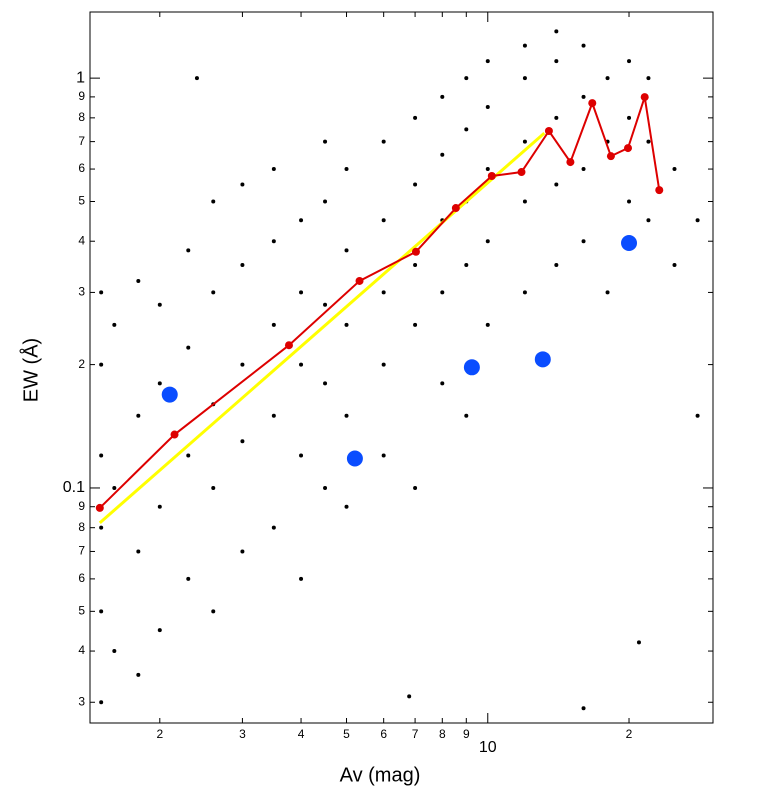 The width and height of the screenshot is (761, 799). I want to click on x-tick-label: 6, so click(383, 734).